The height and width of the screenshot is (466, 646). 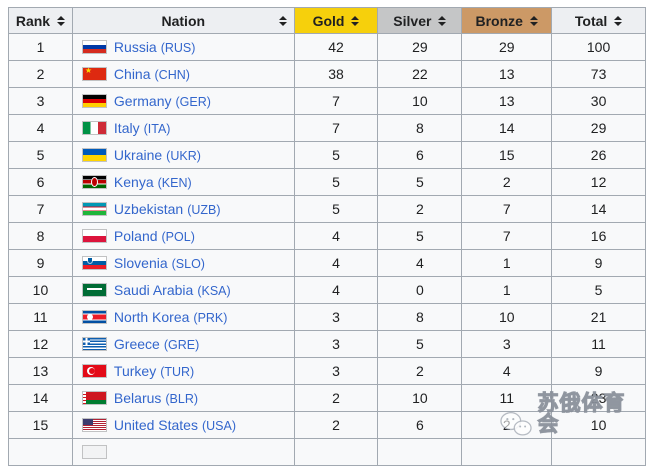 I want to click on total-cell: 5, so click(x=599, y=290).